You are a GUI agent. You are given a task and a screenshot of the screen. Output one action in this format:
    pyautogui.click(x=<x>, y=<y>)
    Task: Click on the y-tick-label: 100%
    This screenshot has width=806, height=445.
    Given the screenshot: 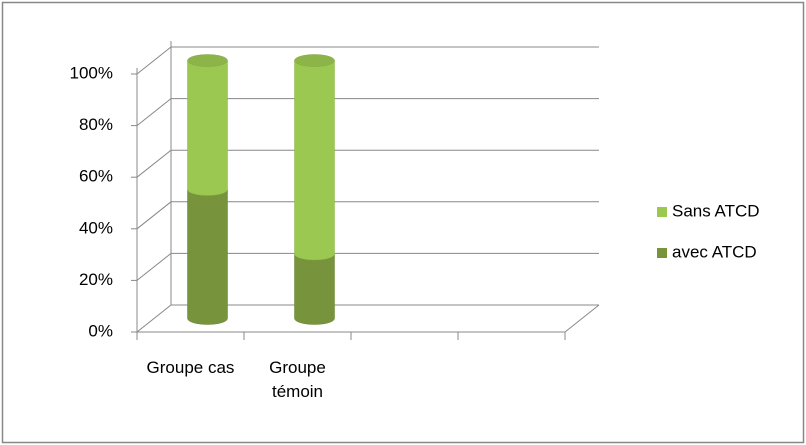 What is the action you would take?
    pyautogui.click(x=91, y=72)
    